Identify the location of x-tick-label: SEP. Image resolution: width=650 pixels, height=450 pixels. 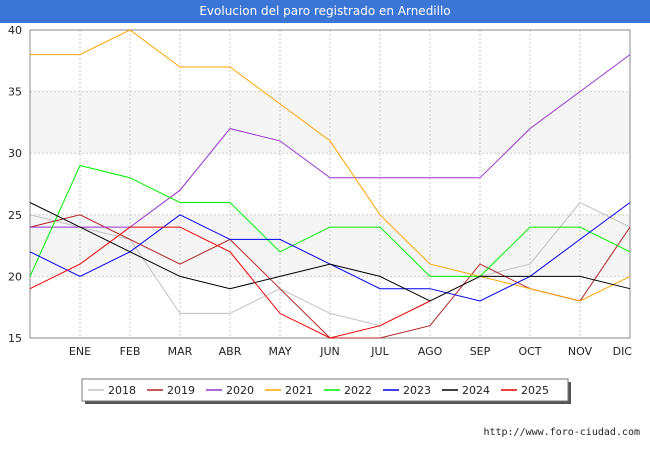
(480, 351).